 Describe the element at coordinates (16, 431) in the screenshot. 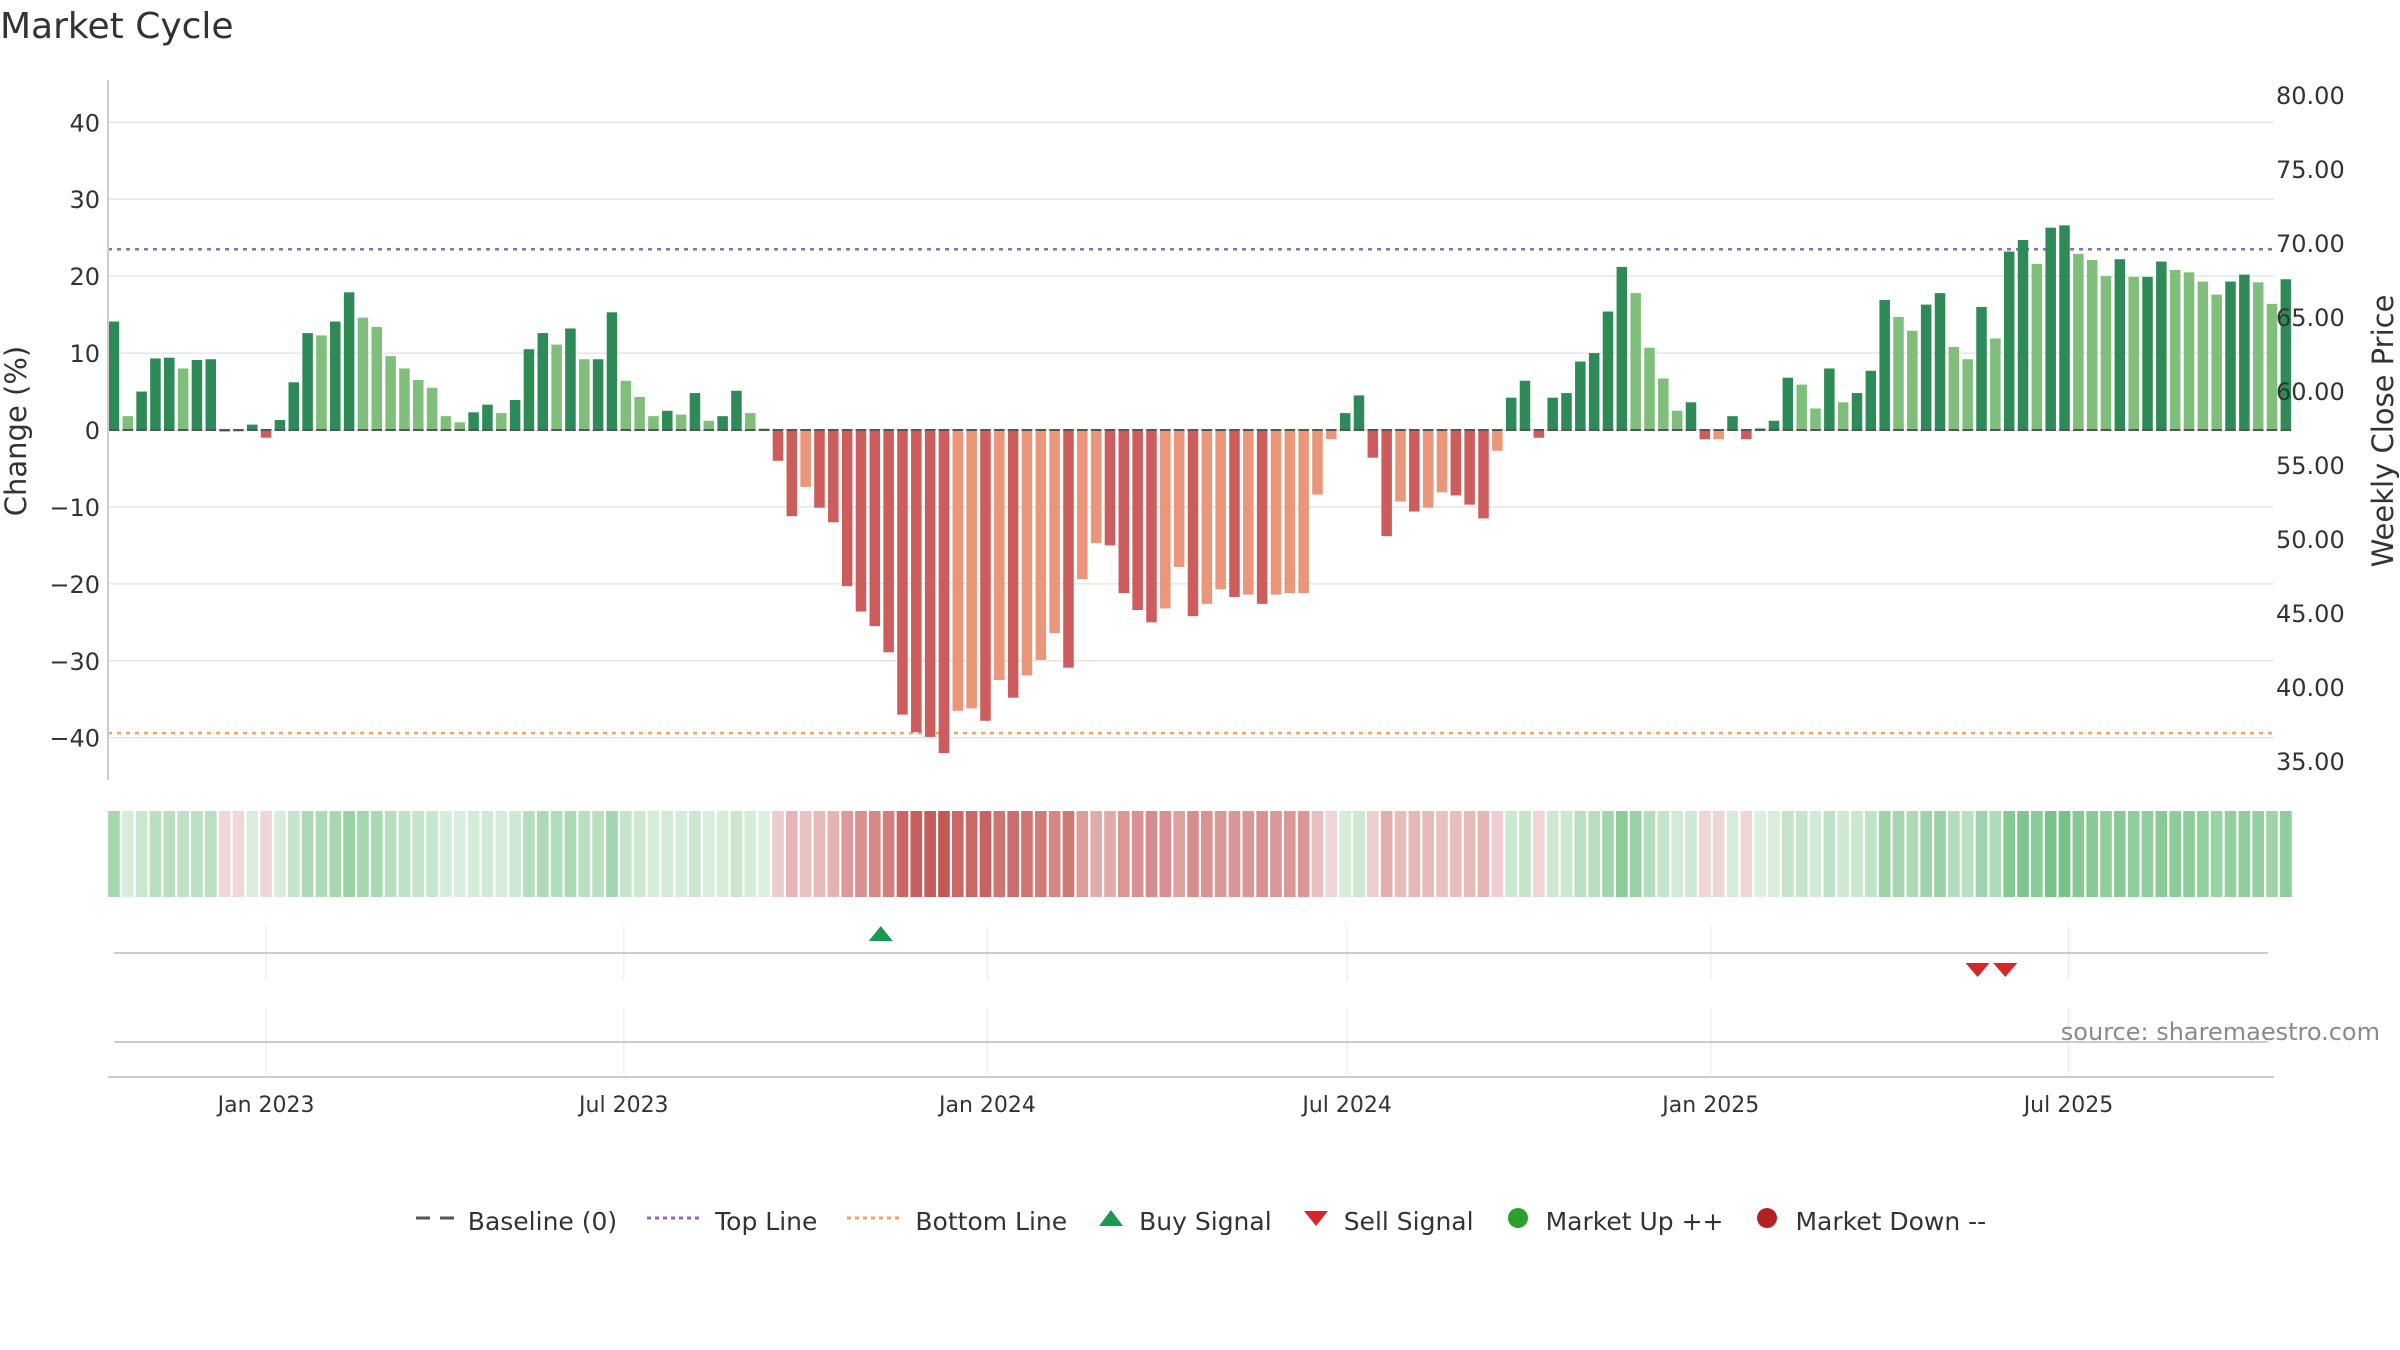

I see `y-axis-left-label: Change (%)` at that location.